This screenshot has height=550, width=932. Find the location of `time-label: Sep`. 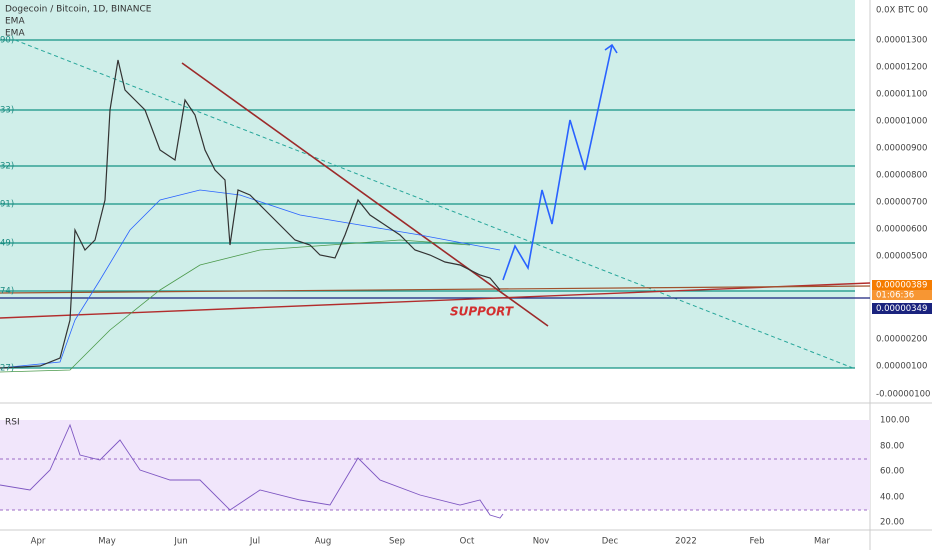

time-label: Sep is located at coordinates (397, 542).